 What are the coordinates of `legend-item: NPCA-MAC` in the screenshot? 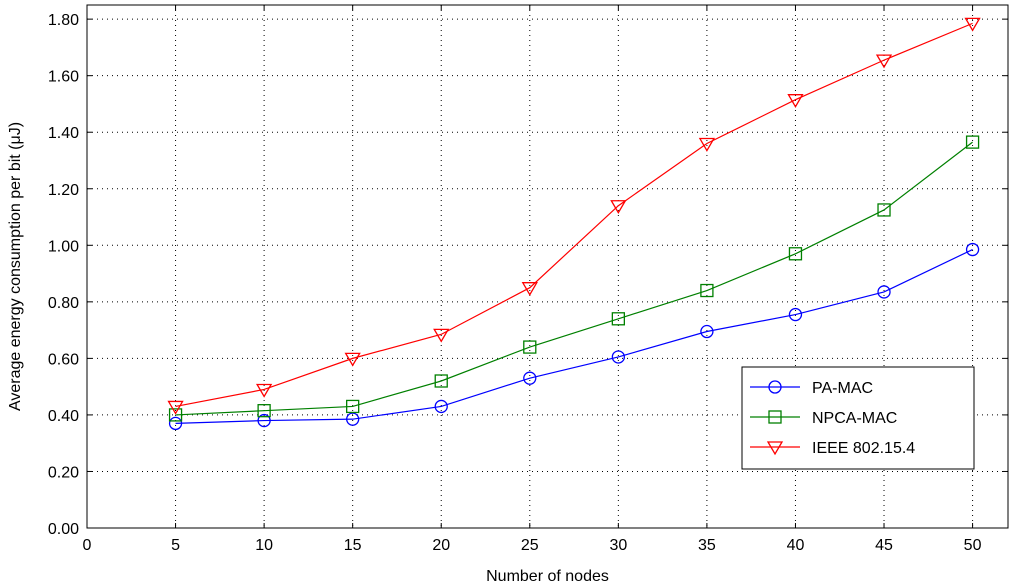 It's located at (823, 418).